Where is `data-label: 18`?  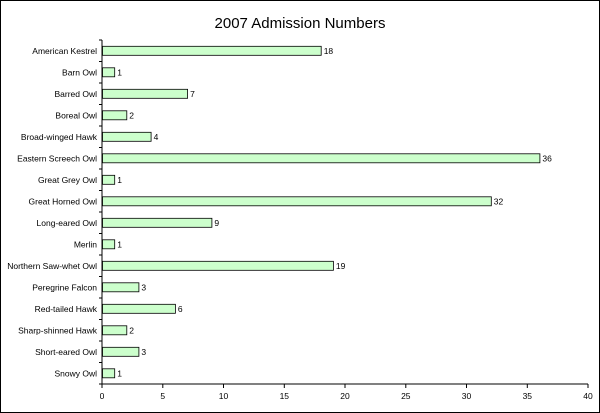
data-label: 18 is located at coordinates (329, 51).